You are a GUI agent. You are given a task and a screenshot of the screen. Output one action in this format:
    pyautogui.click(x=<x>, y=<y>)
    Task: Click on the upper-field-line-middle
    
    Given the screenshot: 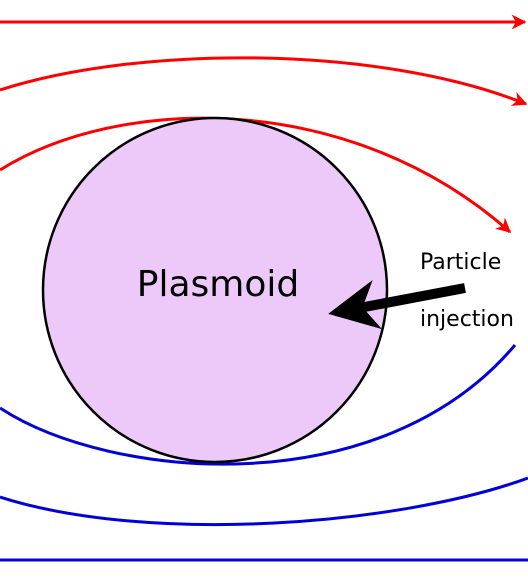 What is the action you would take?
    pyautogui.click(x=264, y=81)
    